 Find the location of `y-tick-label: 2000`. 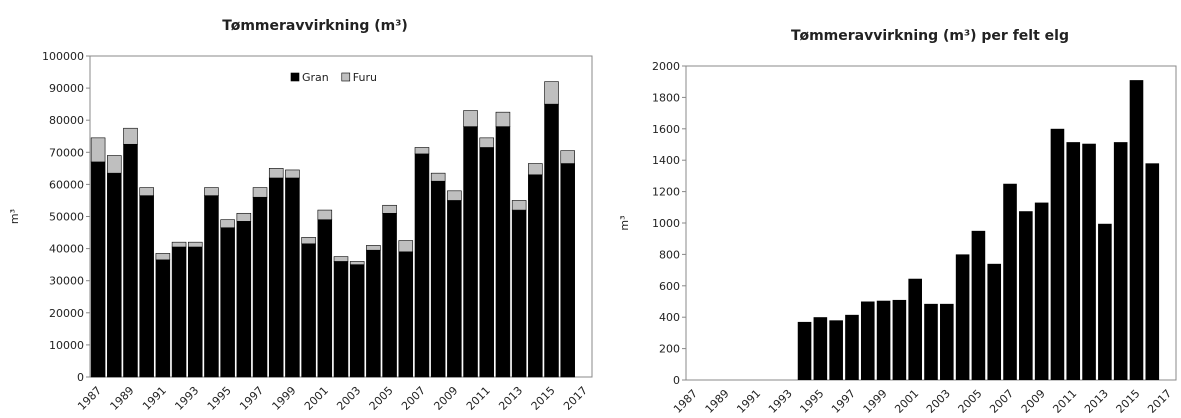

y-tick-label: 2000 is located at coordinates (666, 66).